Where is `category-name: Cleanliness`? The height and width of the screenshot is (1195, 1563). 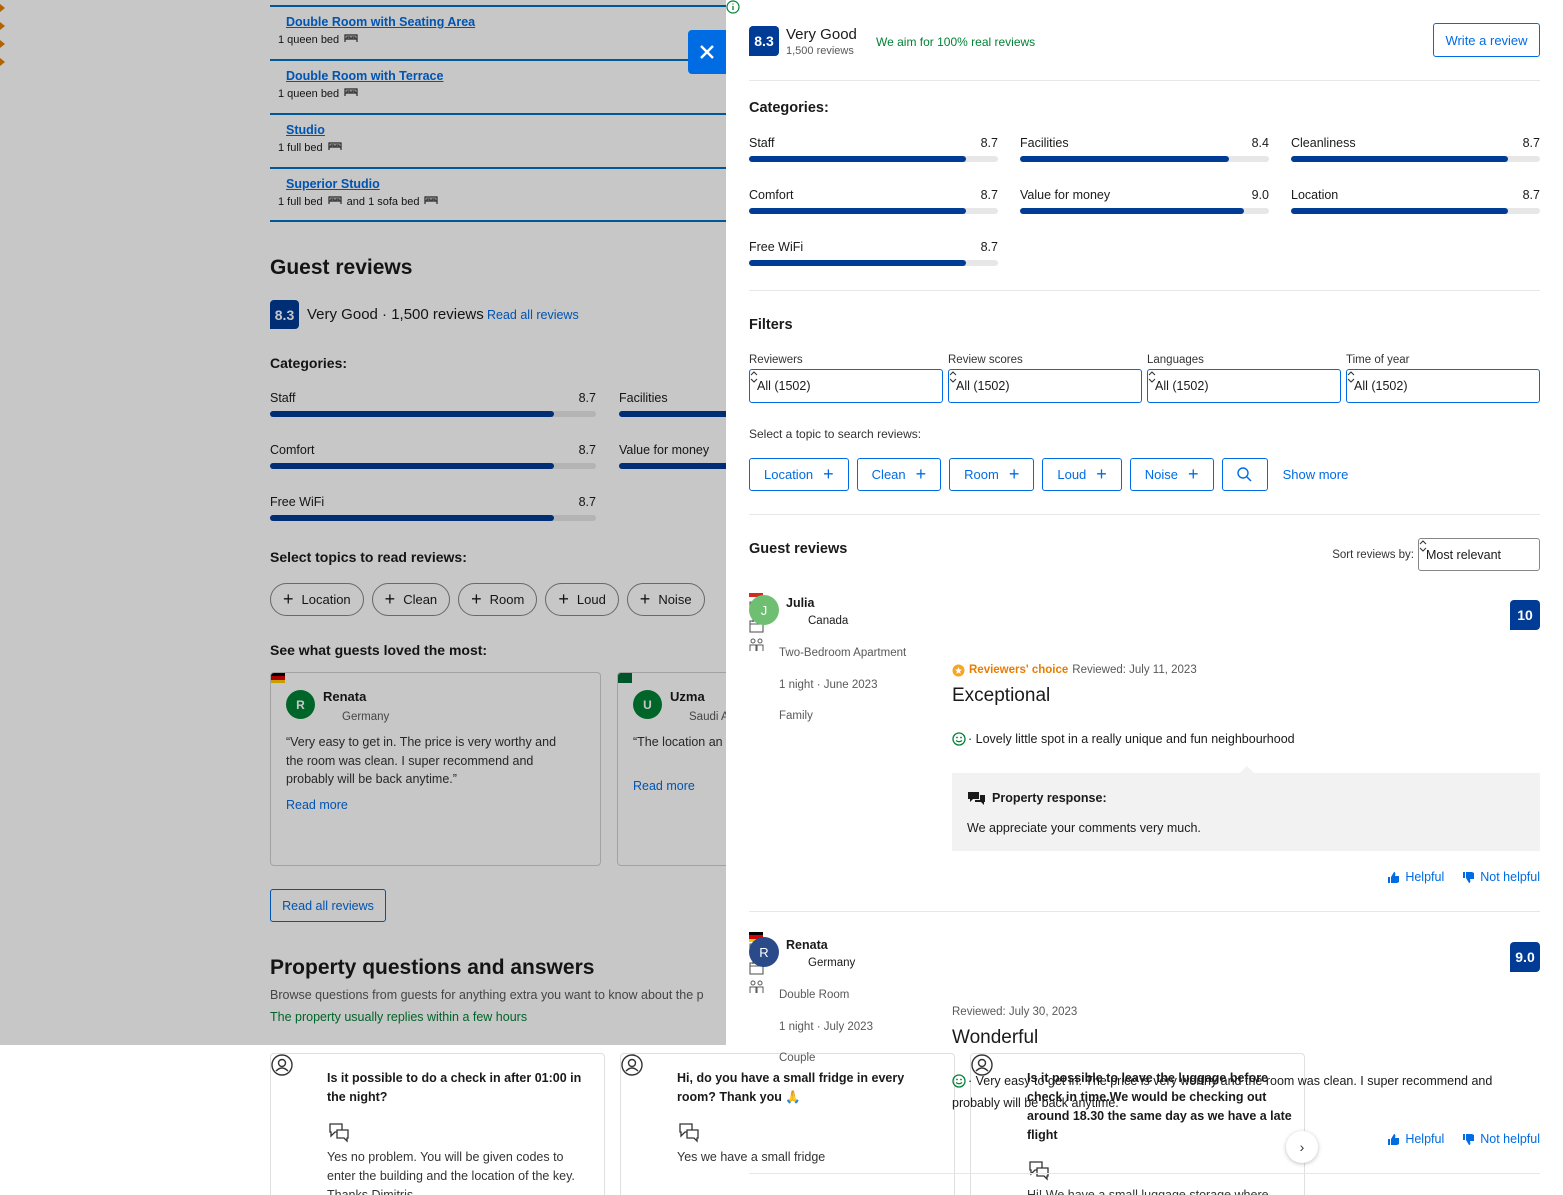 category-name: Cleanliness is located at coordinates (1323, 143).